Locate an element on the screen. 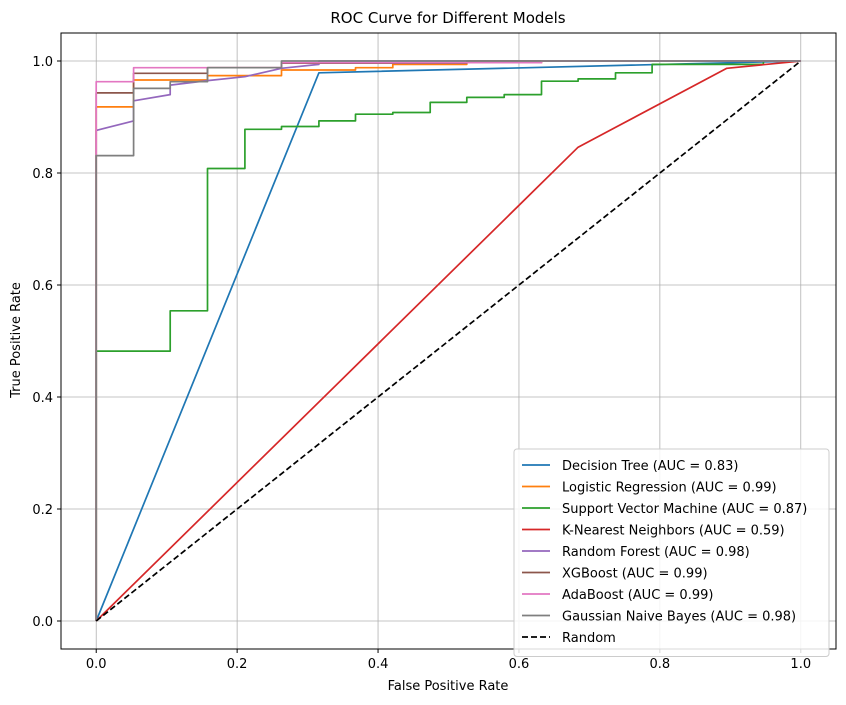 Image resolution: width=846 pixels, height=705 pixels. y-tick-label: 0.6 is located at coordinates (42, 286).